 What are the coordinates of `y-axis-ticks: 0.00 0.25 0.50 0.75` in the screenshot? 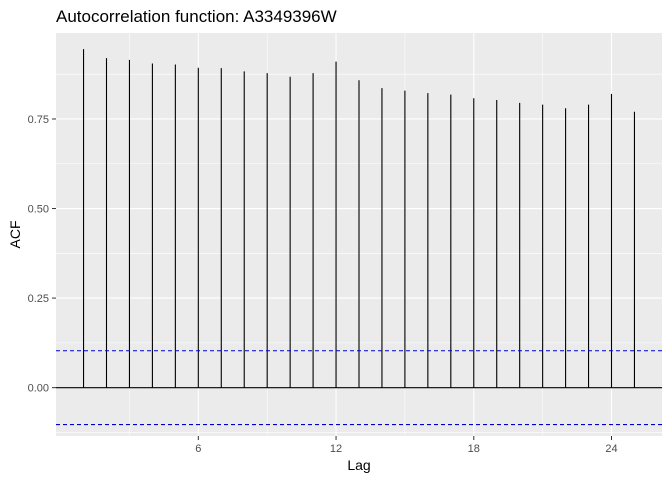 It's located at (42, 254).